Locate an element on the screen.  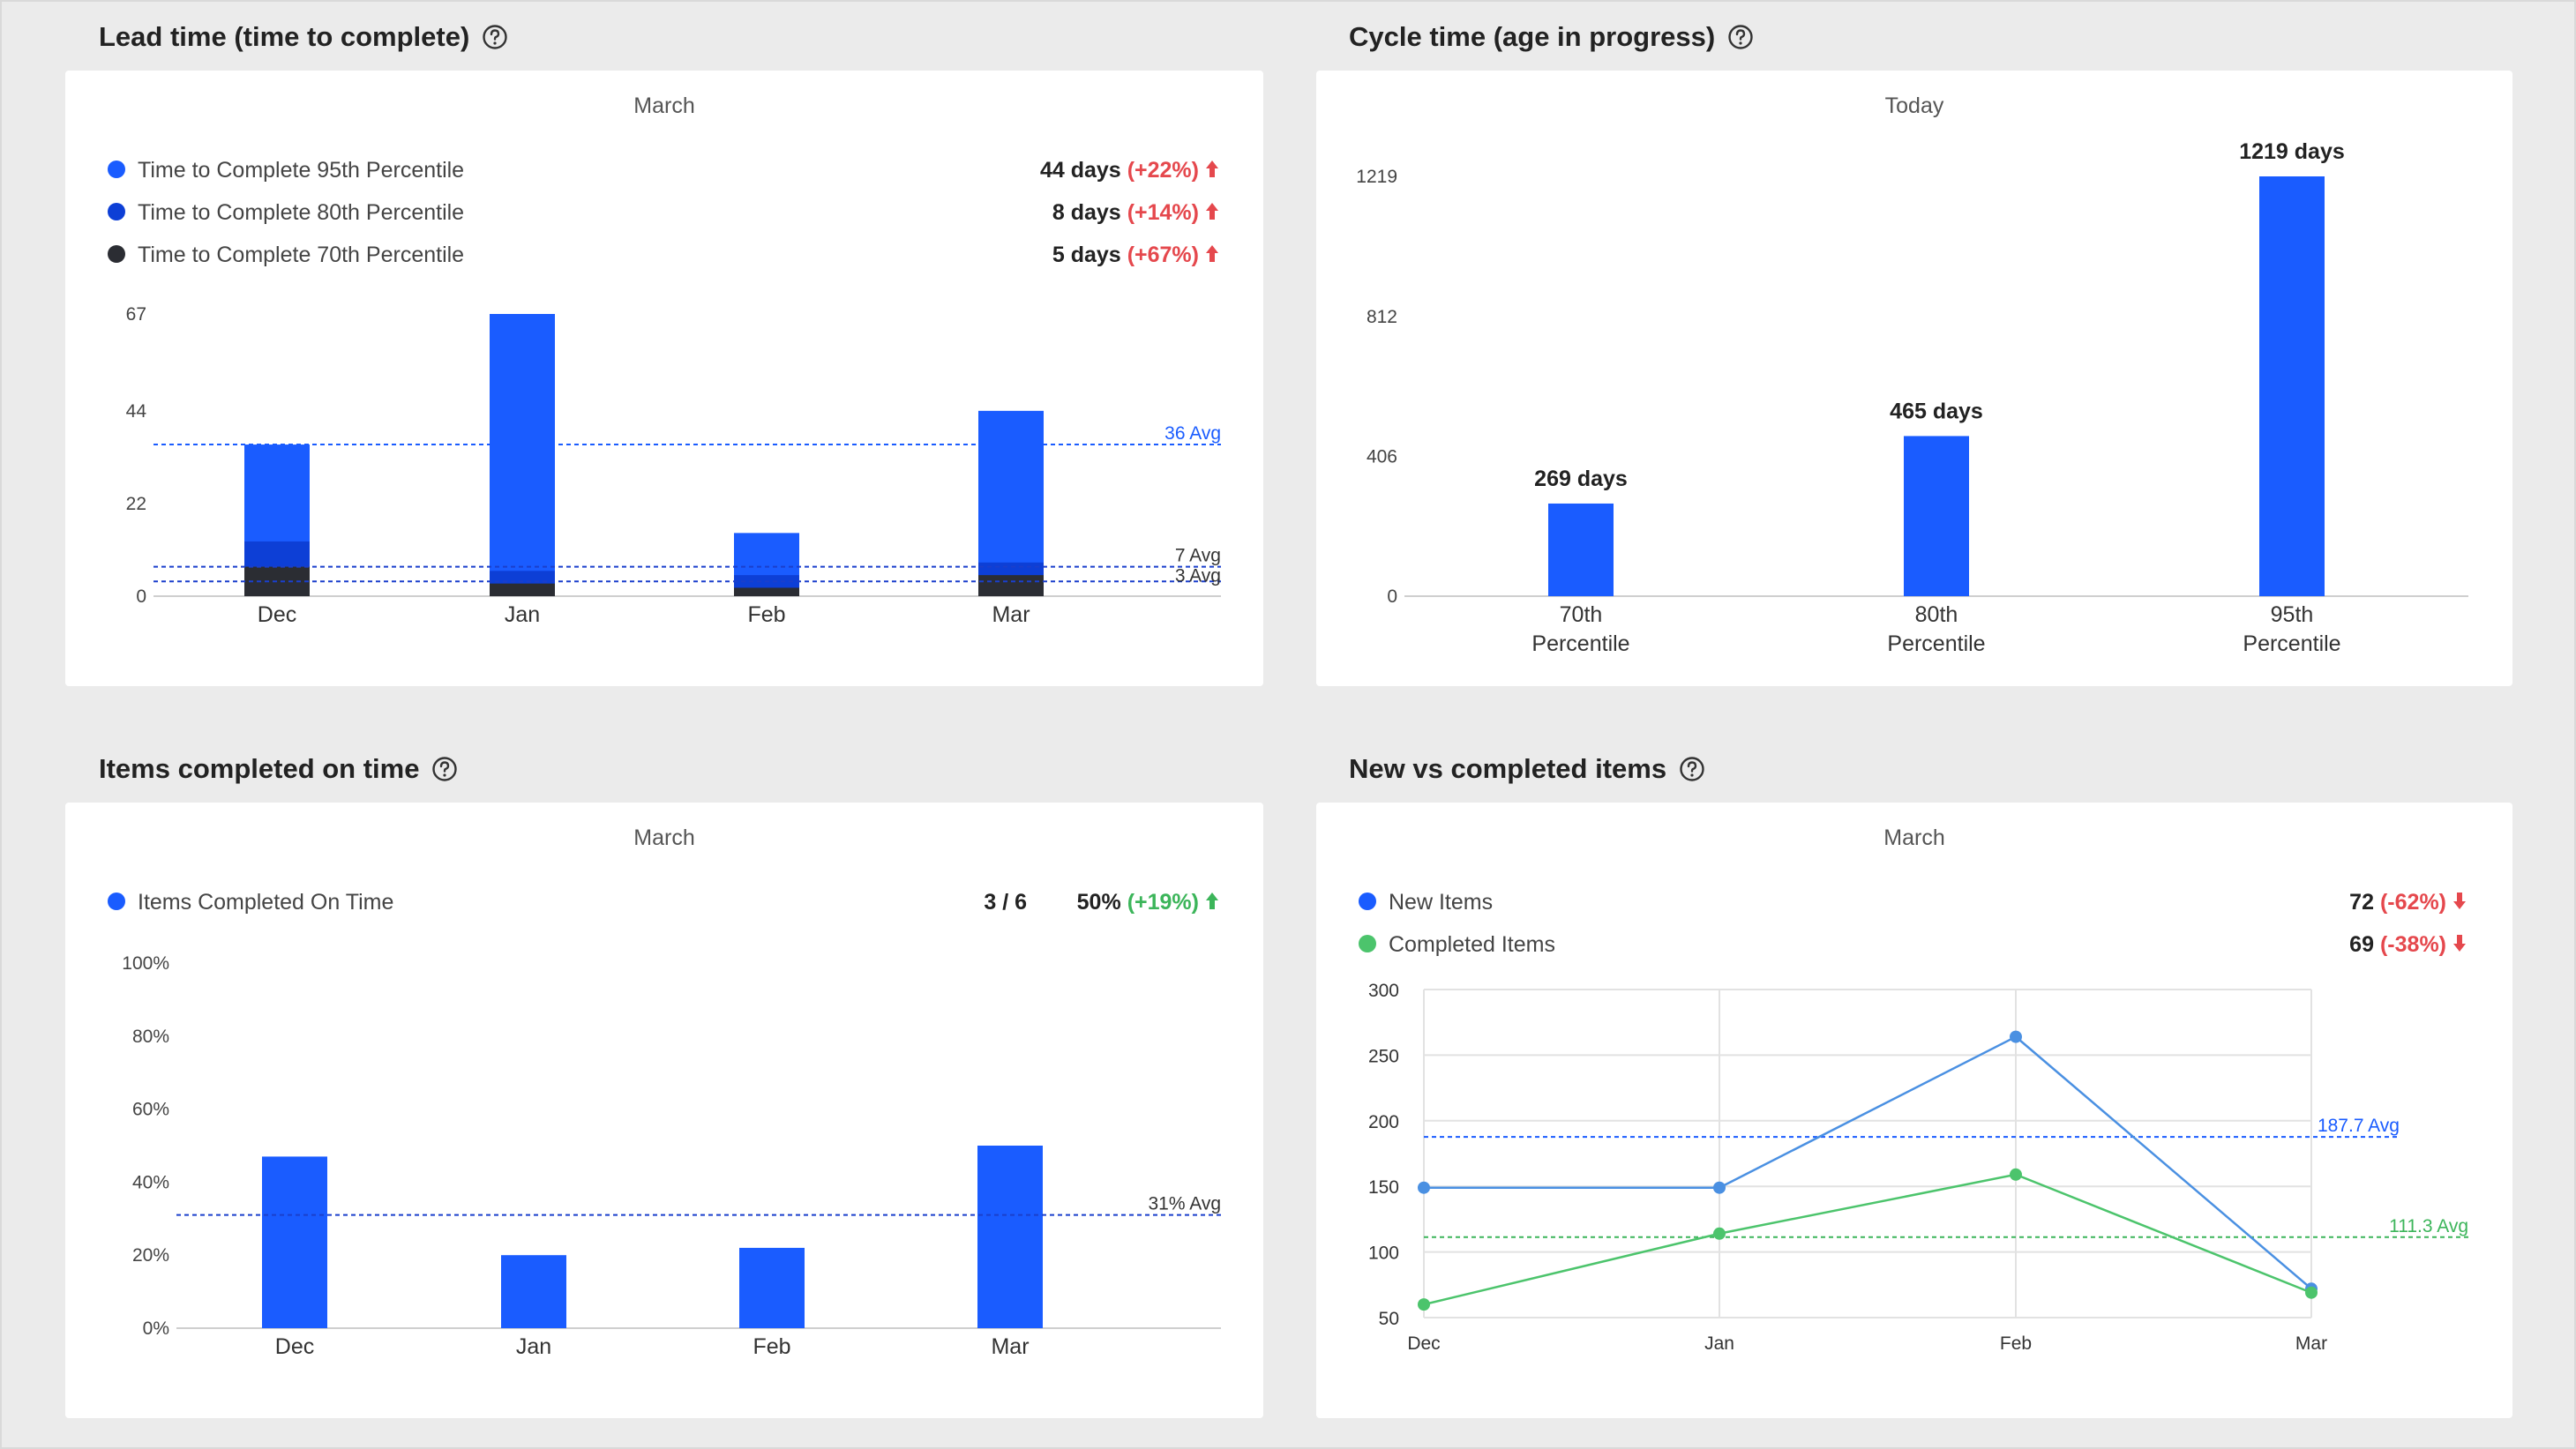
bar-feb is located at coordinates (772, 1288).